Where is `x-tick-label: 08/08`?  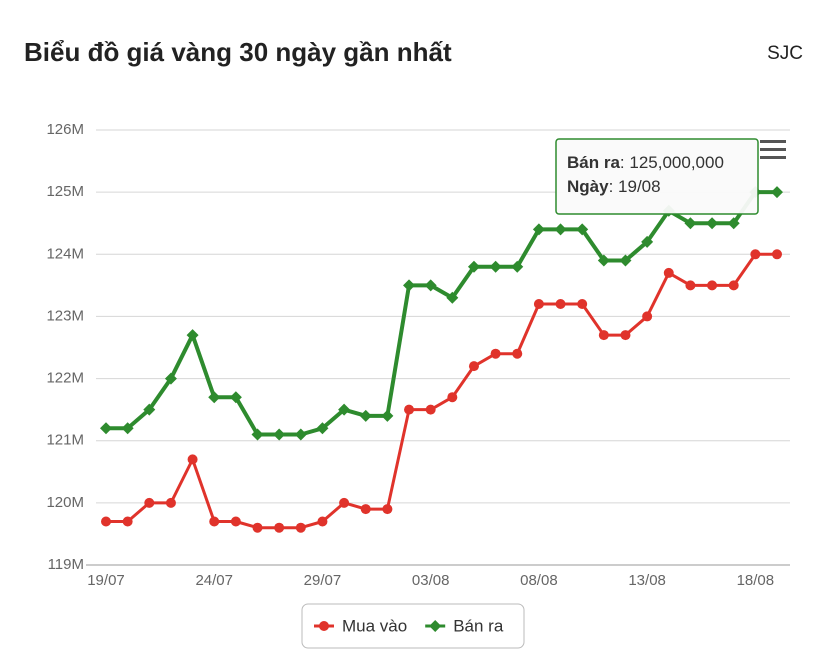
x-tick-label: 08/08 is located at coordinates (539, 580).